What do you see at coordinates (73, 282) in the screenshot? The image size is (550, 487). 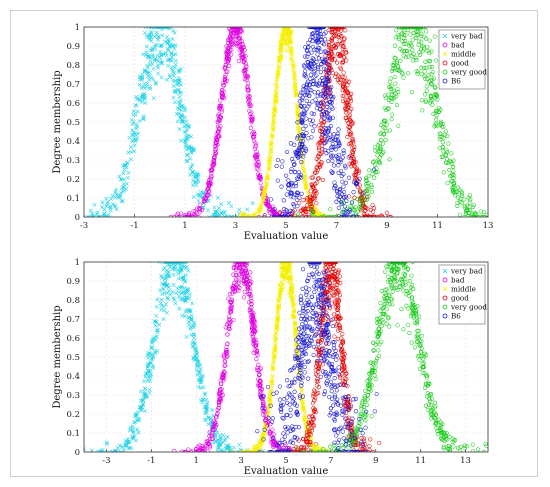 I see `y-tick-label: 0.9` at bounding box center [73, 282].